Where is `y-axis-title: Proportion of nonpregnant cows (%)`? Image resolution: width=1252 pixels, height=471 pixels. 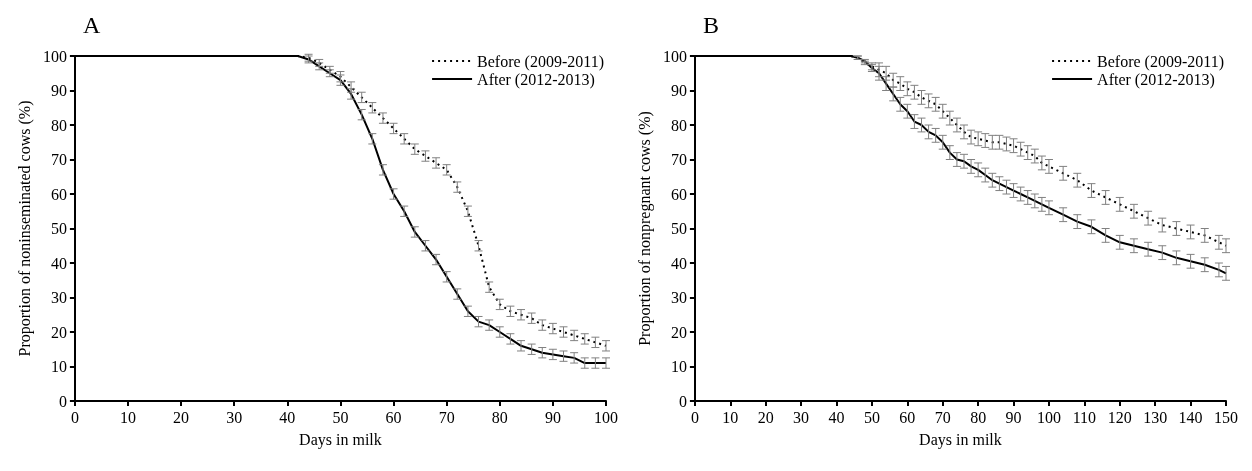
y-axis-title: Proportion of nonpregnant cows (%) is located at coordinates (644, 228).